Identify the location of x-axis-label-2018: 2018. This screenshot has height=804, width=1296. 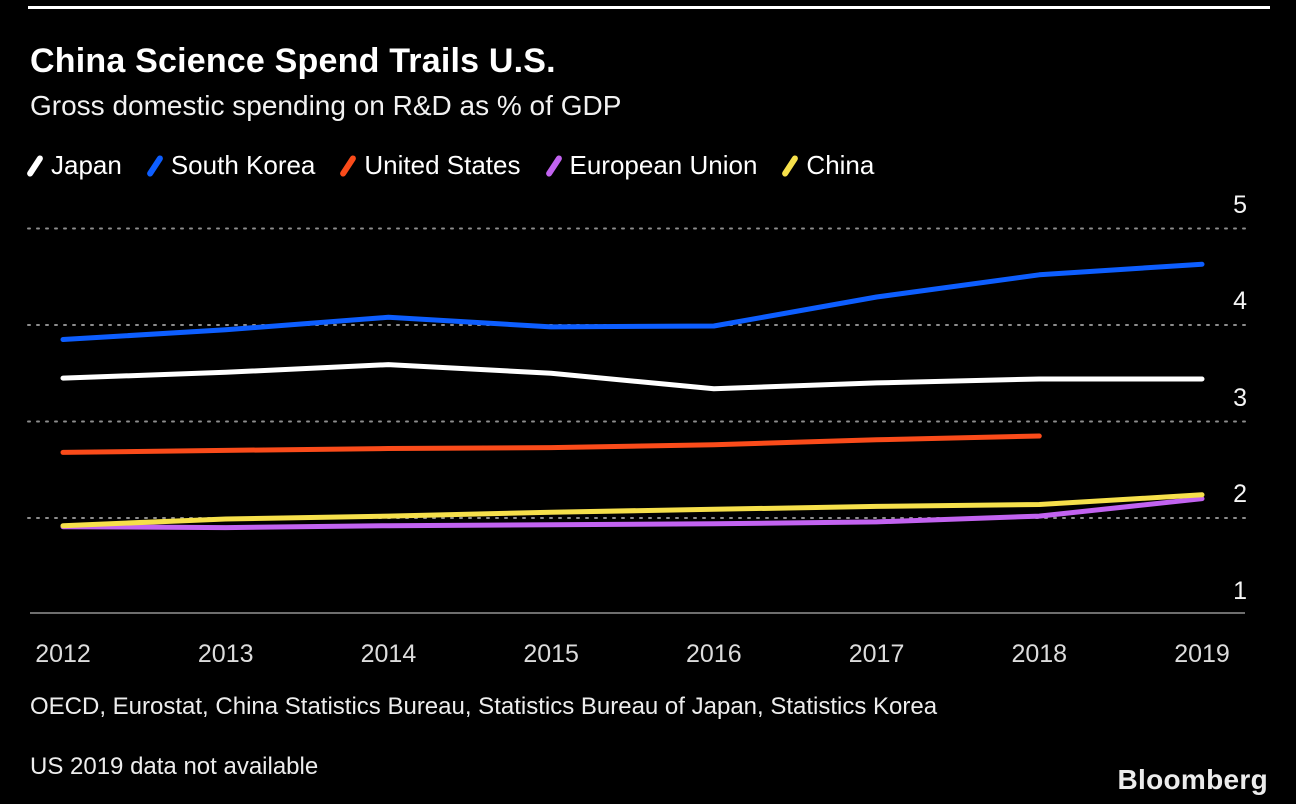
(1039, 654).